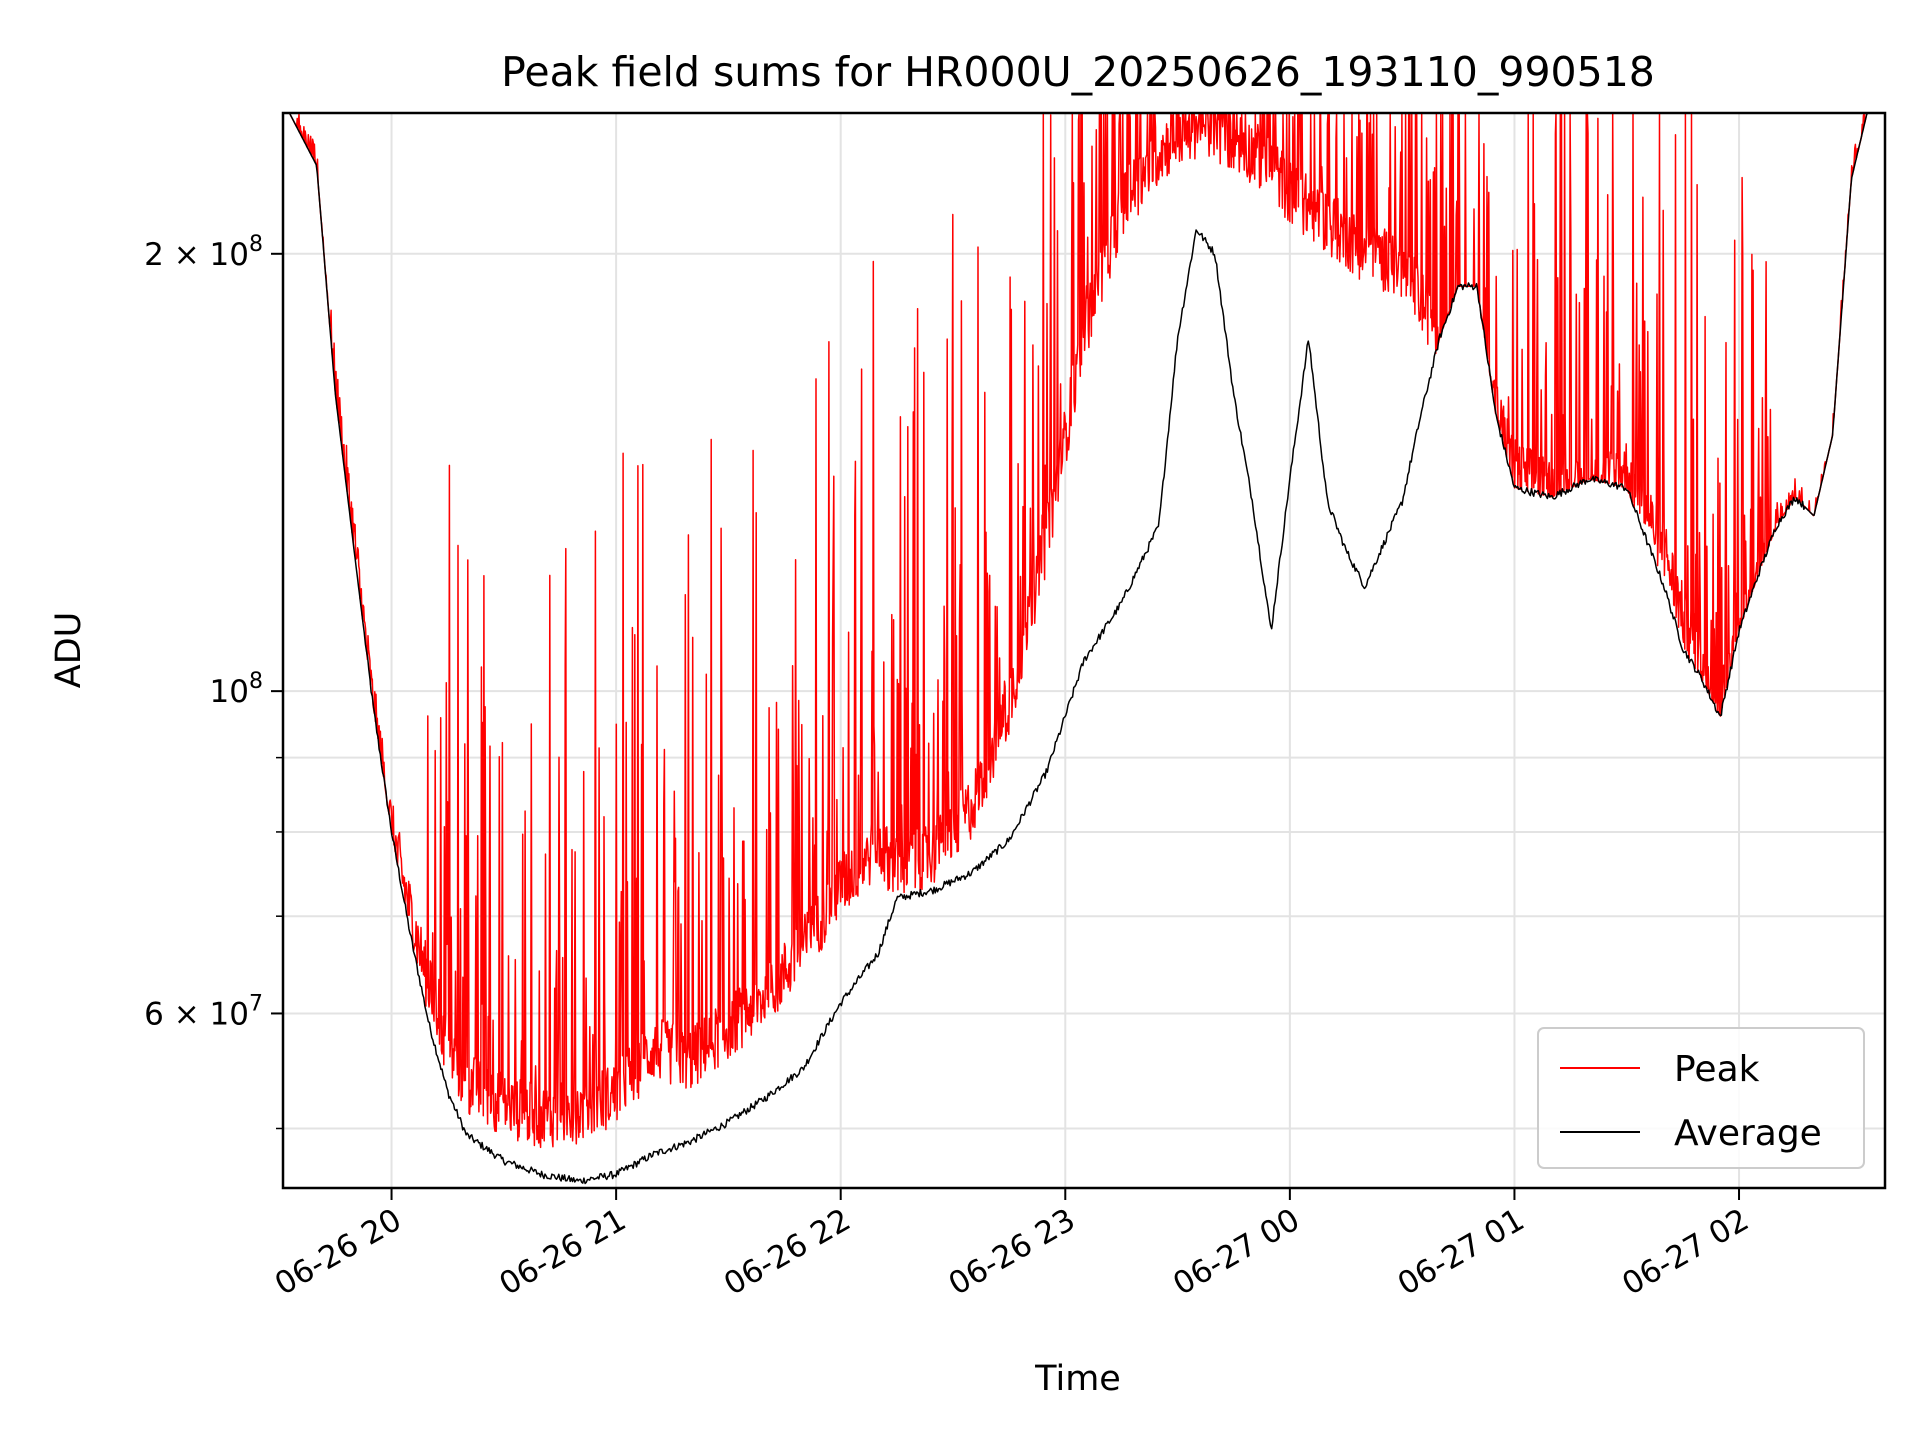 The image size is (1920, 1440). Describe the element at coordinates (203, 252) in the screenshot. I see `y-tick-label: 2 × 108` at that location.